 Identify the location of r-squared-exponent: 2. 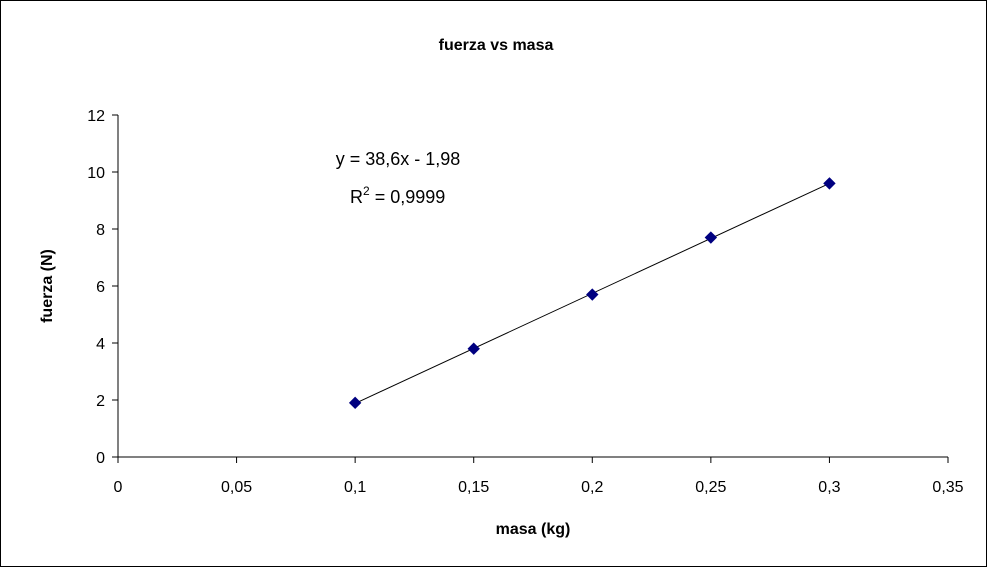
(366, 191).